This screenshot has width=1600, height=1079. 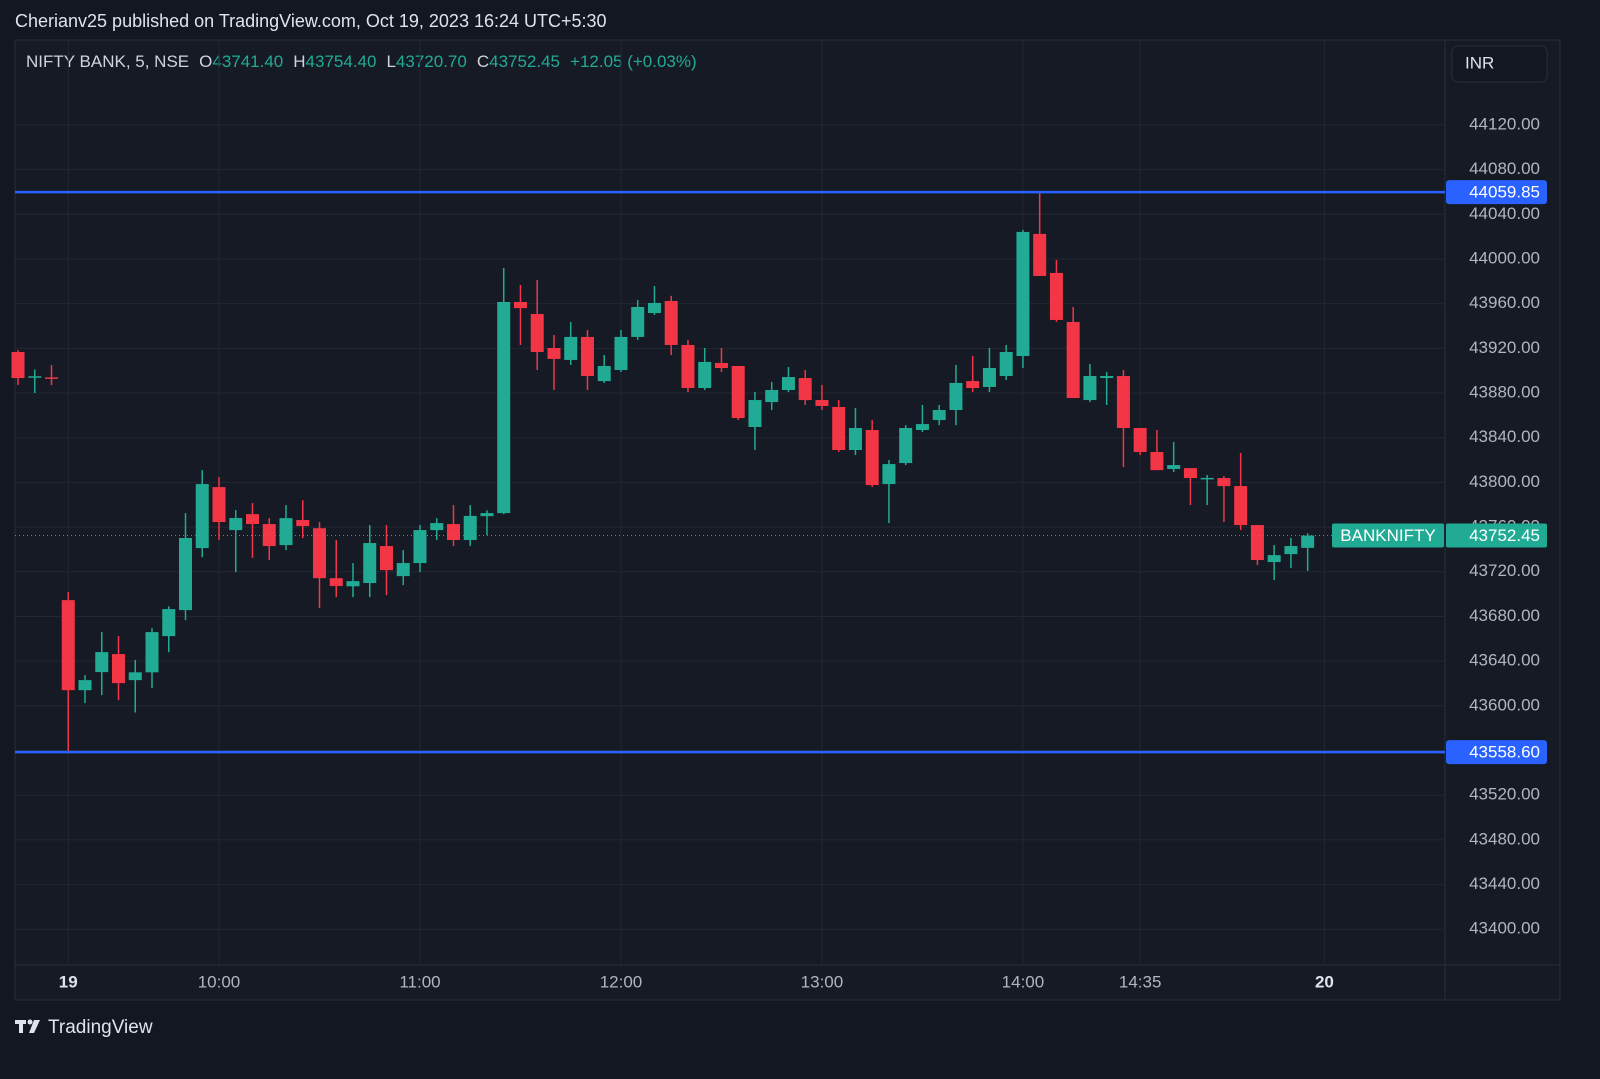 What do you see at coordinates (431, 61) in the screenshot?
I see `ohlc-value: 43720.70` at bounding box center [431, 61].